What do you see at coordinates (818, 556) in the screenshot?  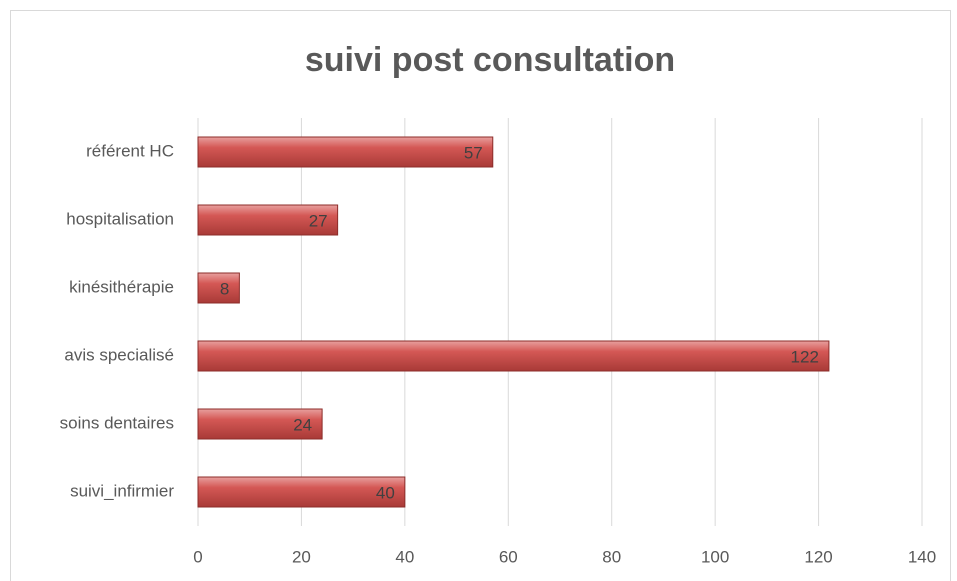 I see `x-tick-label: 120` at bounding box center [818, 556].